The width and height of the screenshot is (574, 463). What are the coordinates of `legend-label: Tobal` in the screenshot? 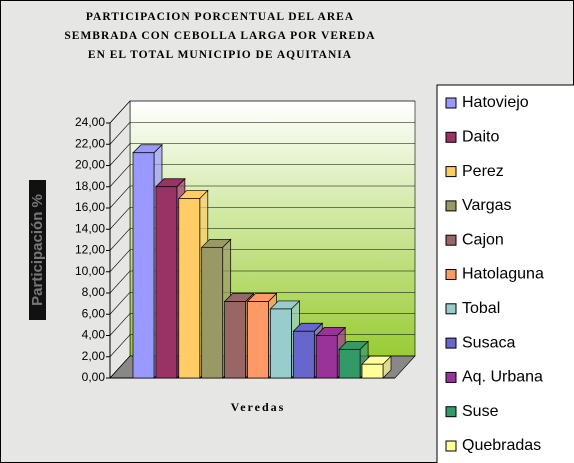 It's located at (481, 308).